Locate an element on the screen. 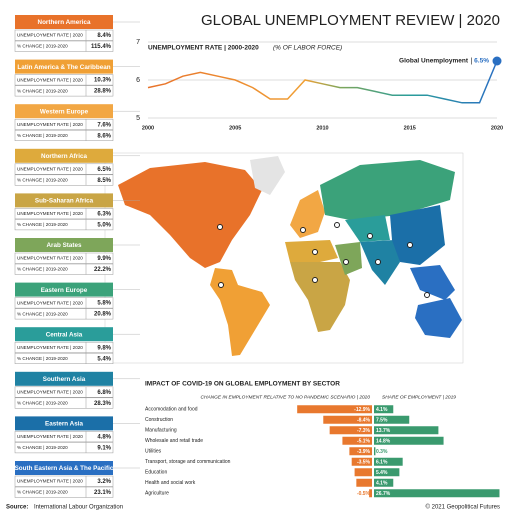  category-label: Health and social work is located at coordinates (170, 483).